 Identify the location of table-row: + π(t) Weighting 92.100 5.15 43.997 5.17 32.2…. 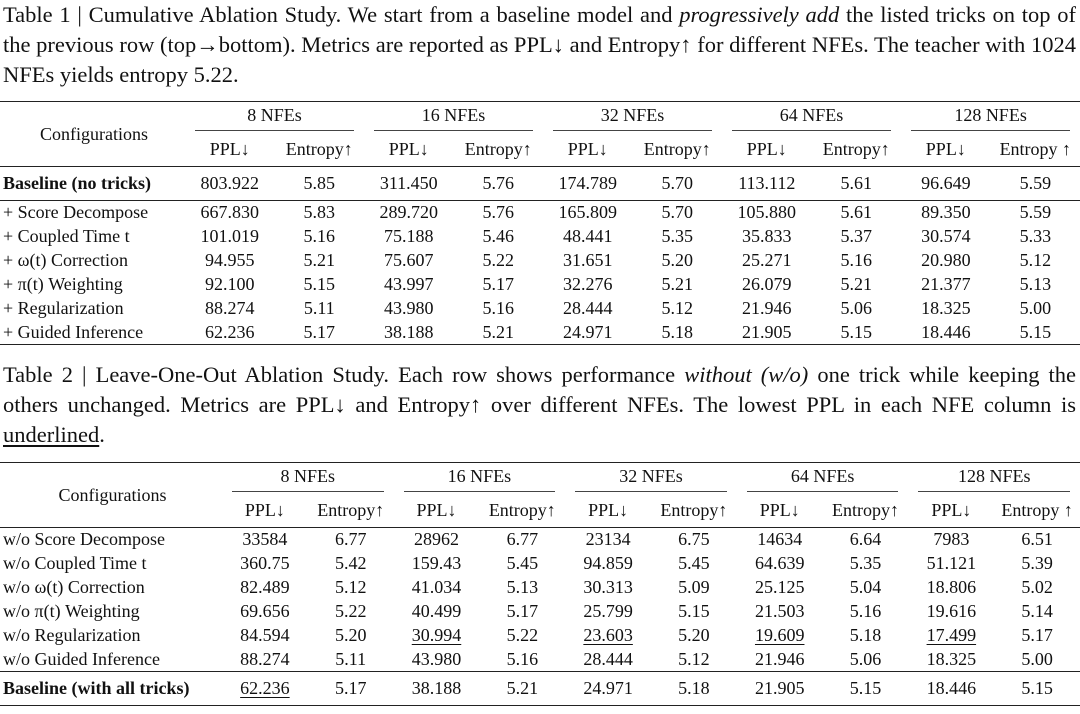
(540, 285).